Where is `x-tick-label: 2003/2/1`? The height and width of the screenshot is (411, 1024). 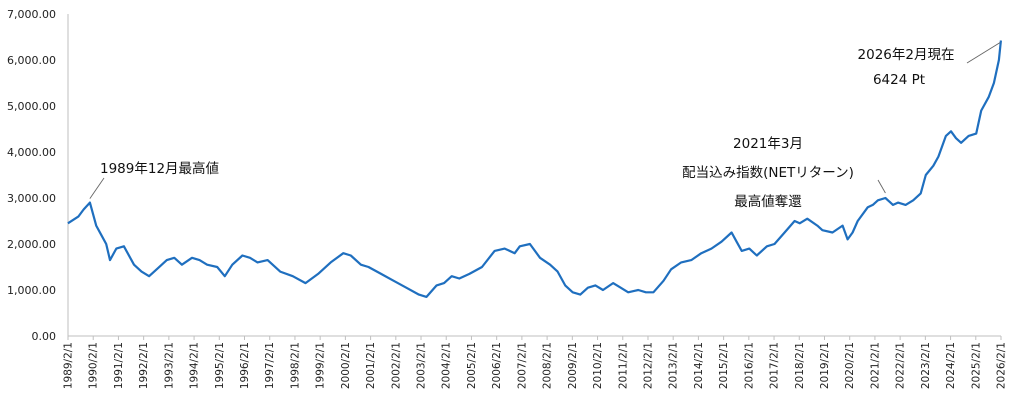
x-tick-label: 2003/2/1 is located at coordinates (422, 365).